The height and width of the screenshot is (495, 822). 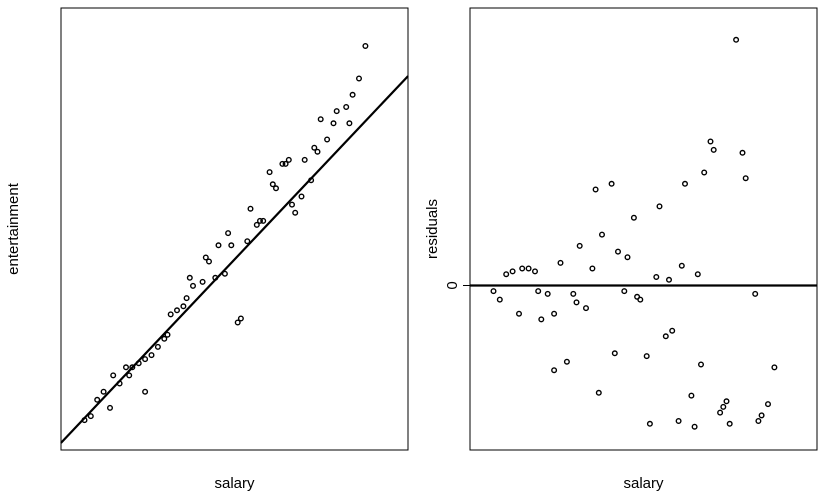 What do you see at coordinates (452, 285) in the screenshot?
I see `y-tick-label-zero: 0` at bounding box center [452, 285].